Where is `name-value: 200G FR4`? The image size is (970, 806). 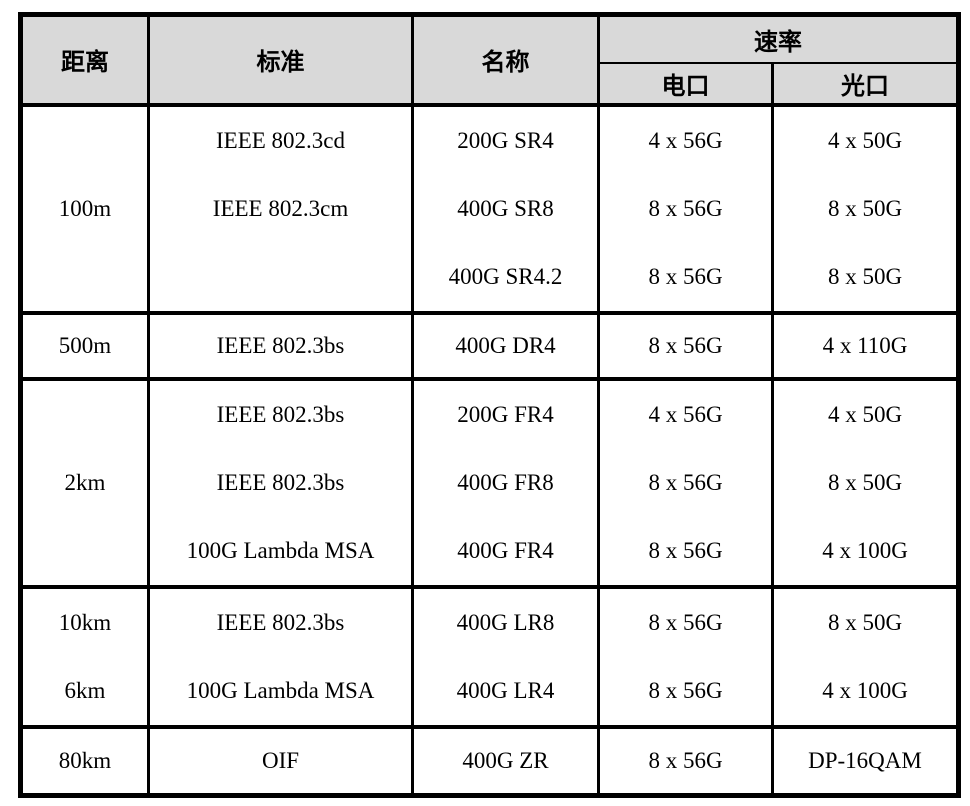
name-value: 200G FR4 is located at coordinates (505, 414).